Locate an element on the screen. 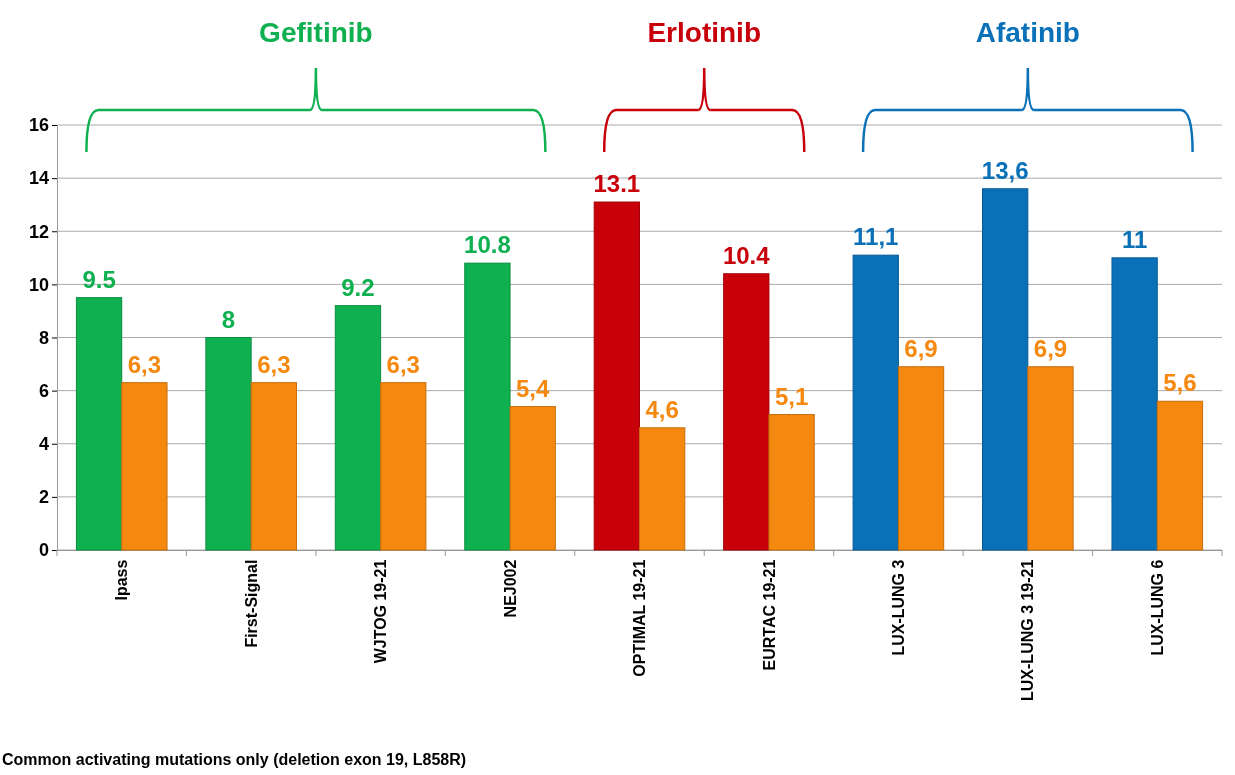 This screenshot has width=1235, height=775. x-tick-label: First-Signal is located at coordinates (251, 603).